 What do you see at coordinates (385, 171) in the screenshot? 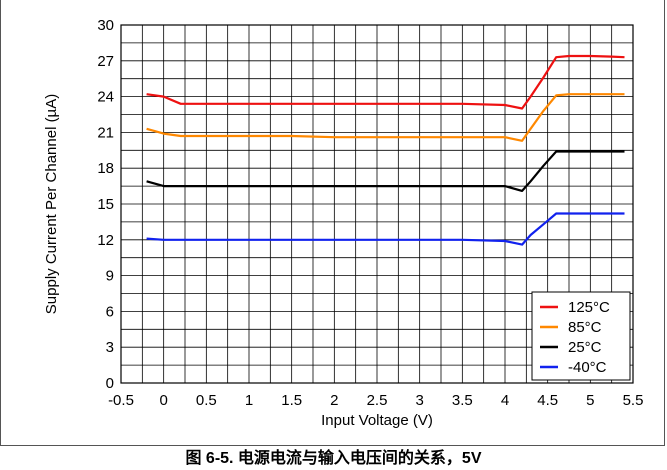
I see `series-line-25c` at bounding box center [385, 171].